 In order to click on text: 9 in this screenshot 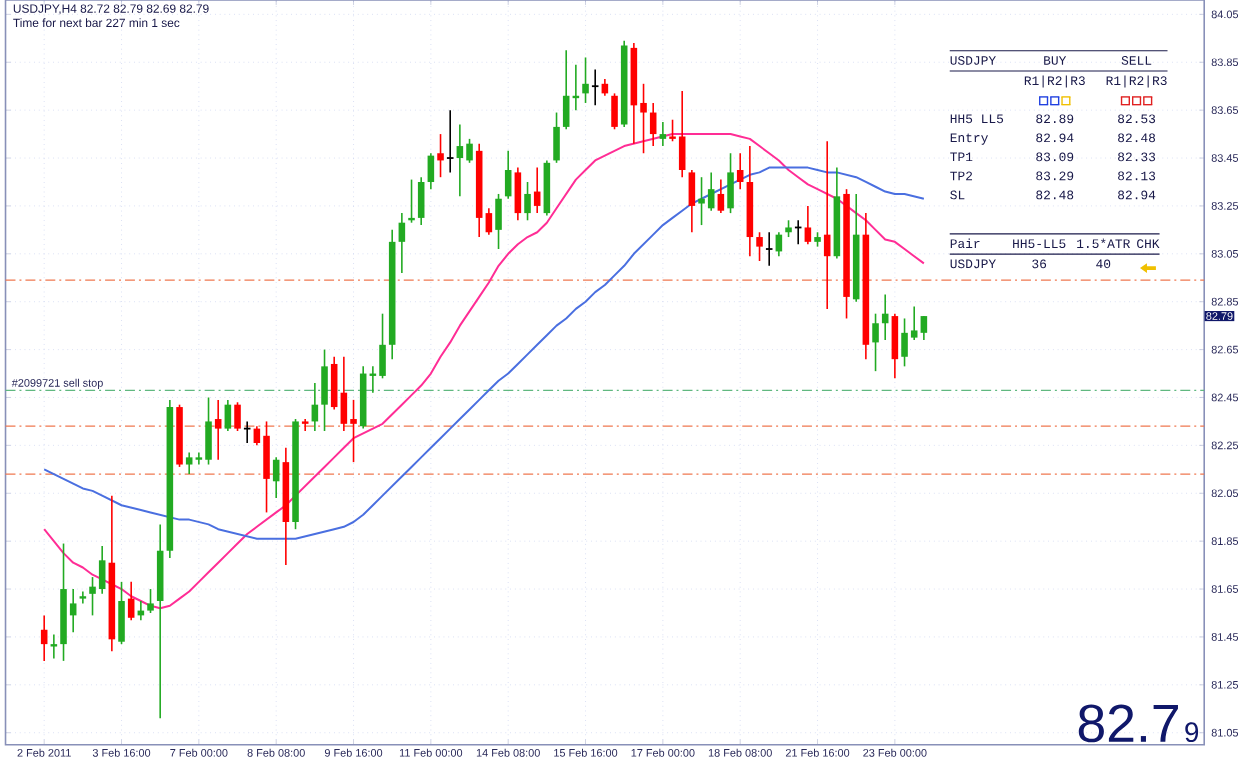, I will do `click(1192, 732)`.